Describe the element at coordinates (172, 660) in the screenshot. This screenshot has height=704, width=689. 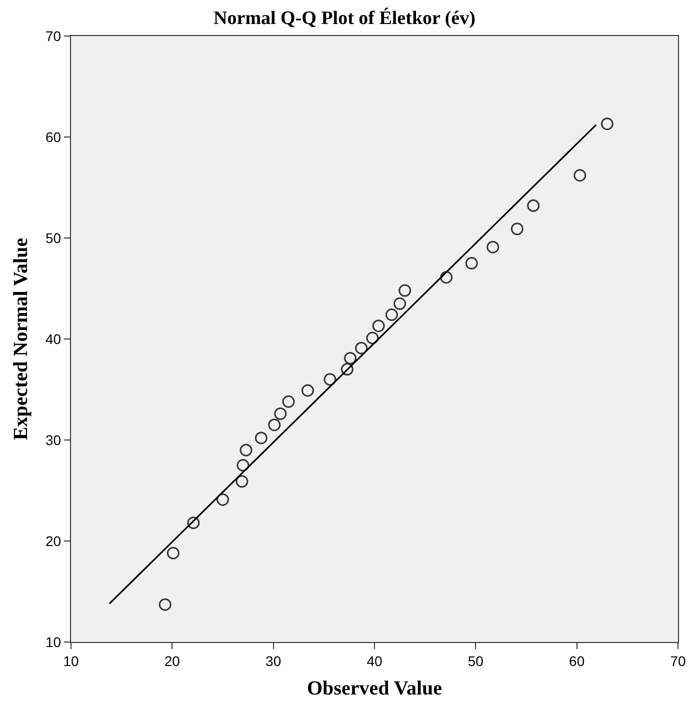
I see `x-tick-label: 20` at that location.